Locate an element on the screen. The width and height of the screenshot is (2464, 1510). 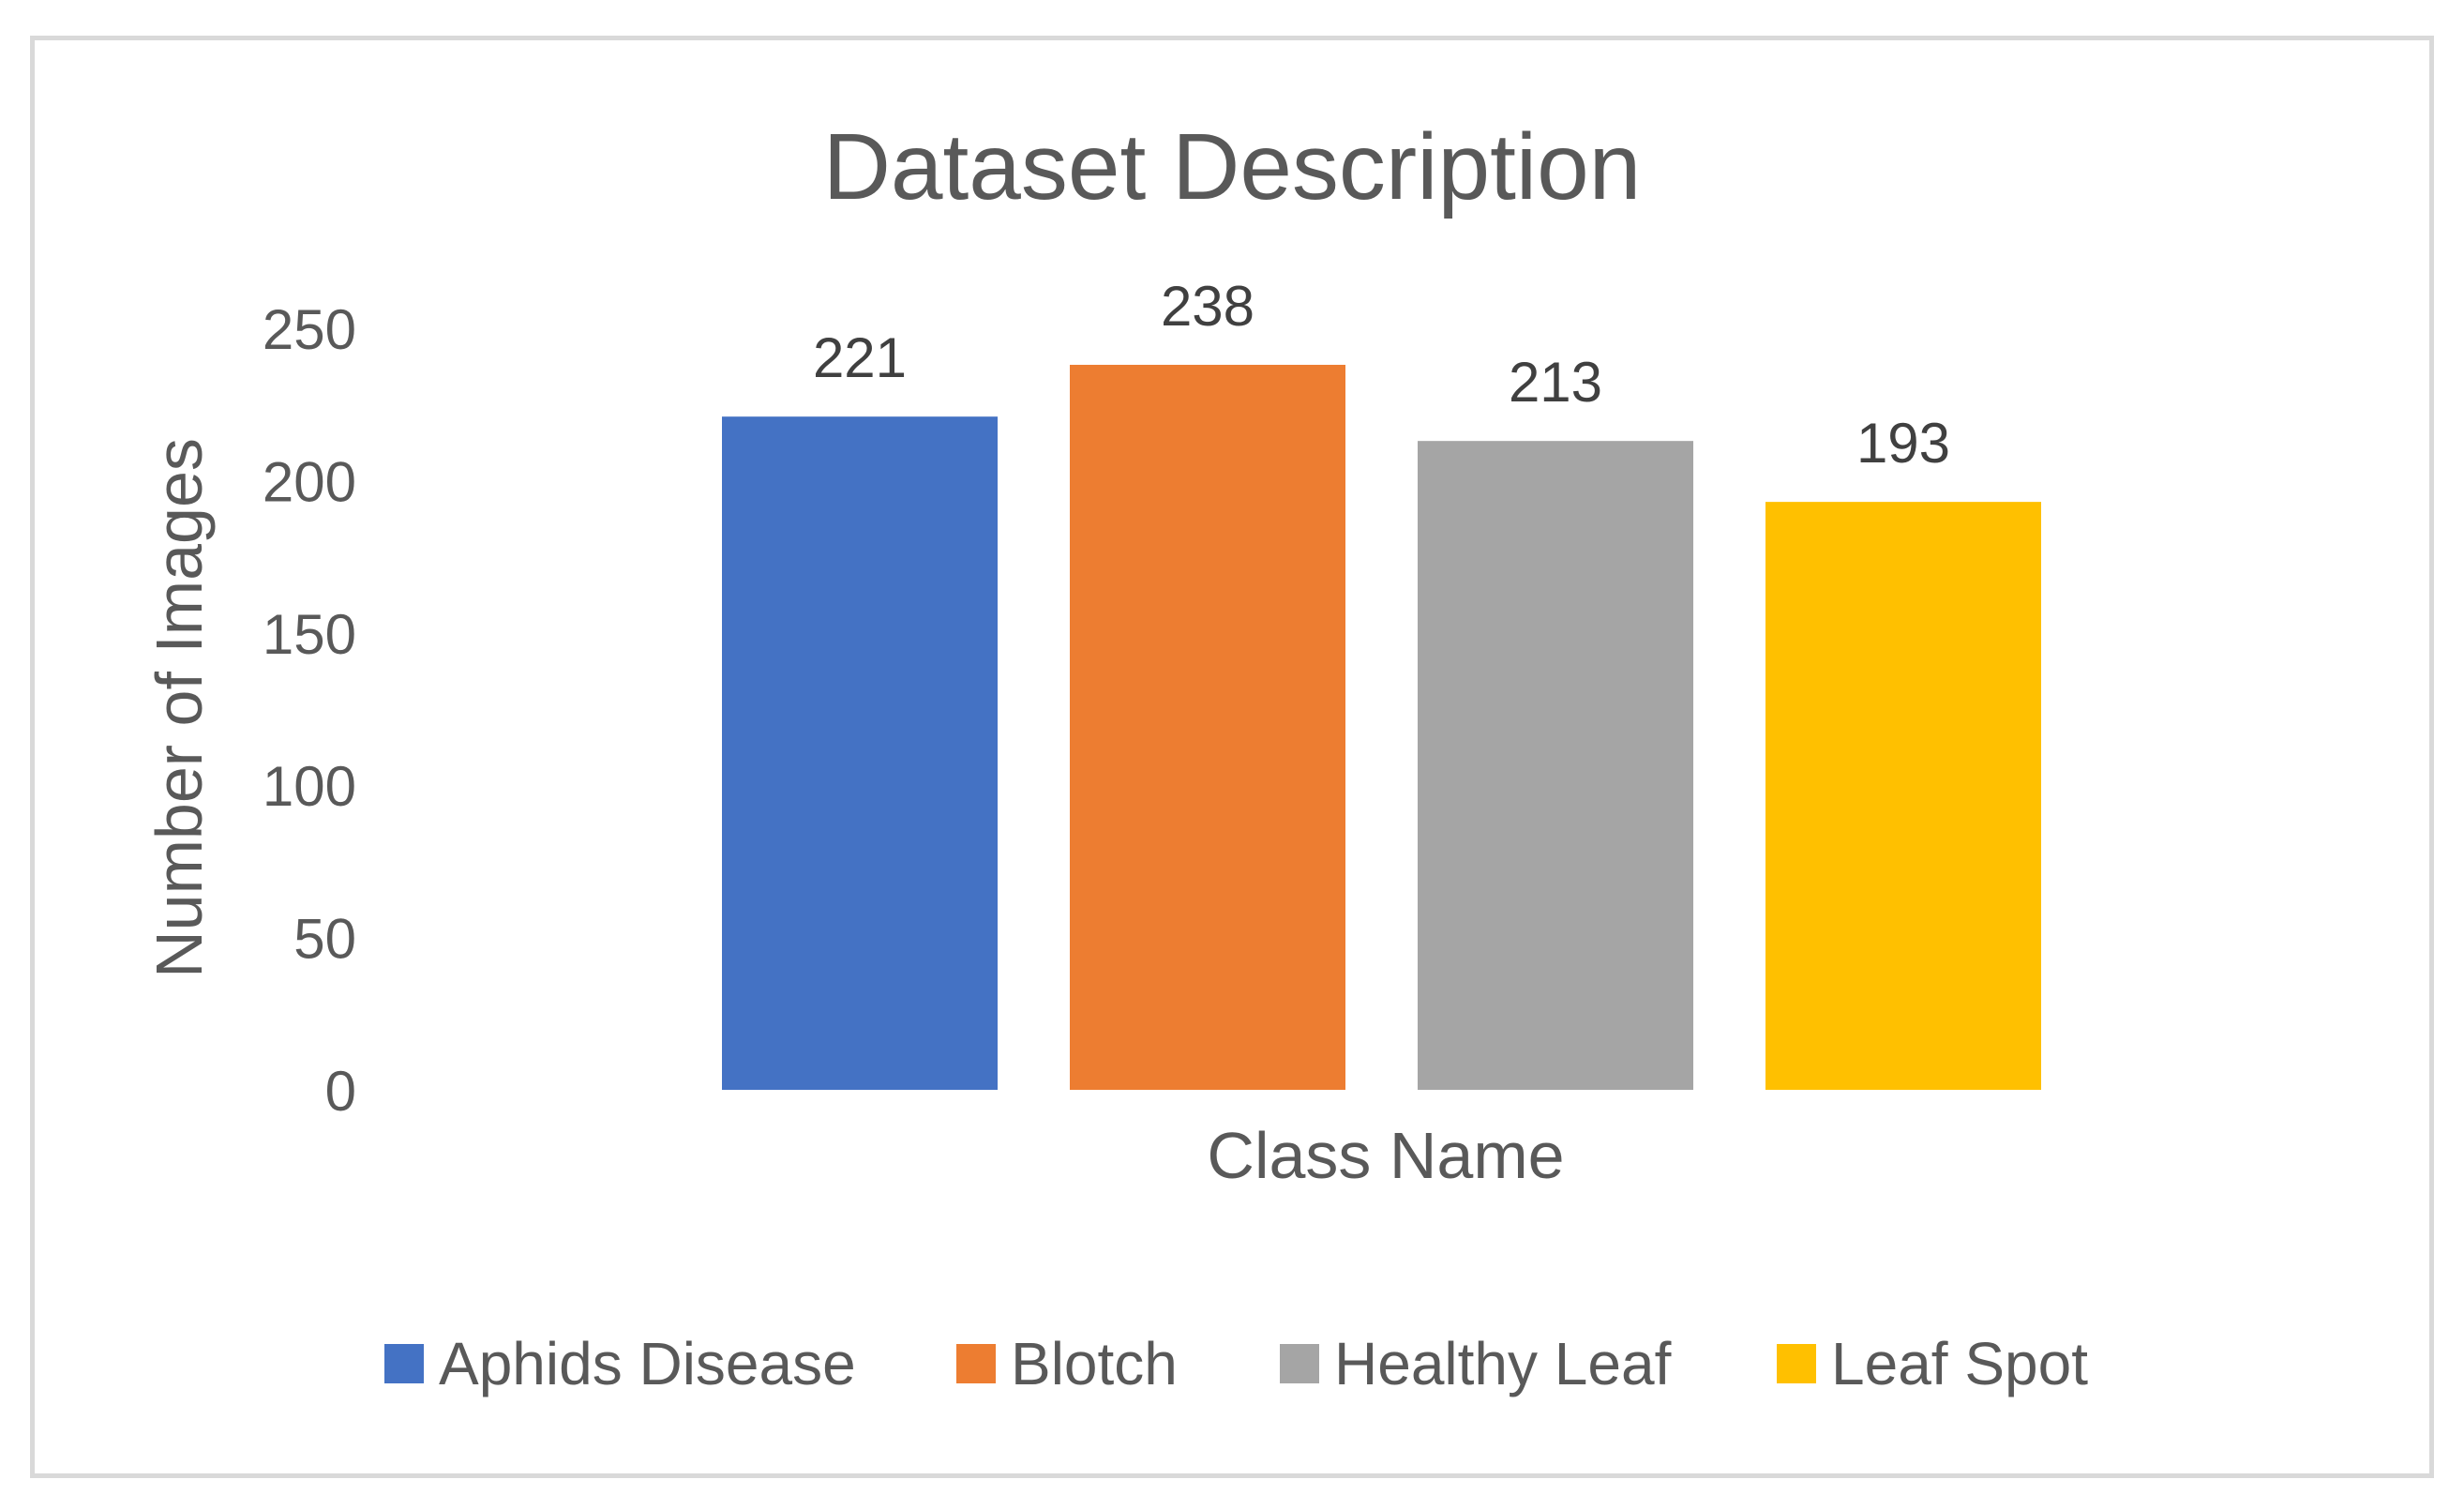
data-label: 193 is located at coordinates (1903, 443).